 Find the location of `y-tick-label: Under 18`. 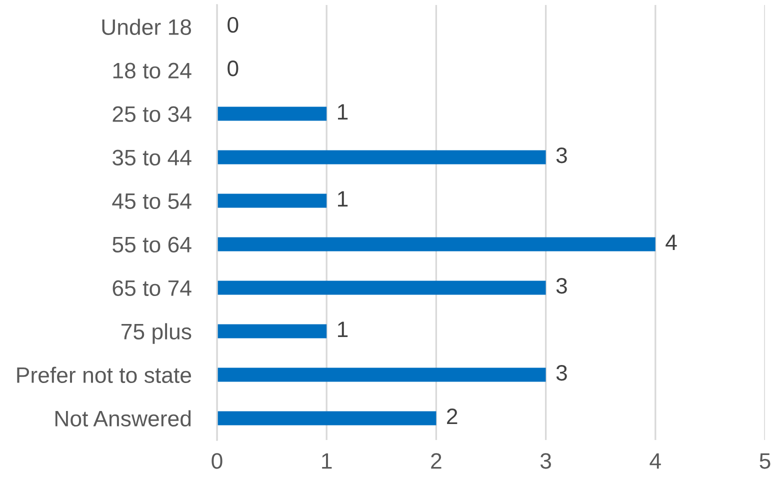

y-tick-label: Under 18 is located at coordinates (147, 27).